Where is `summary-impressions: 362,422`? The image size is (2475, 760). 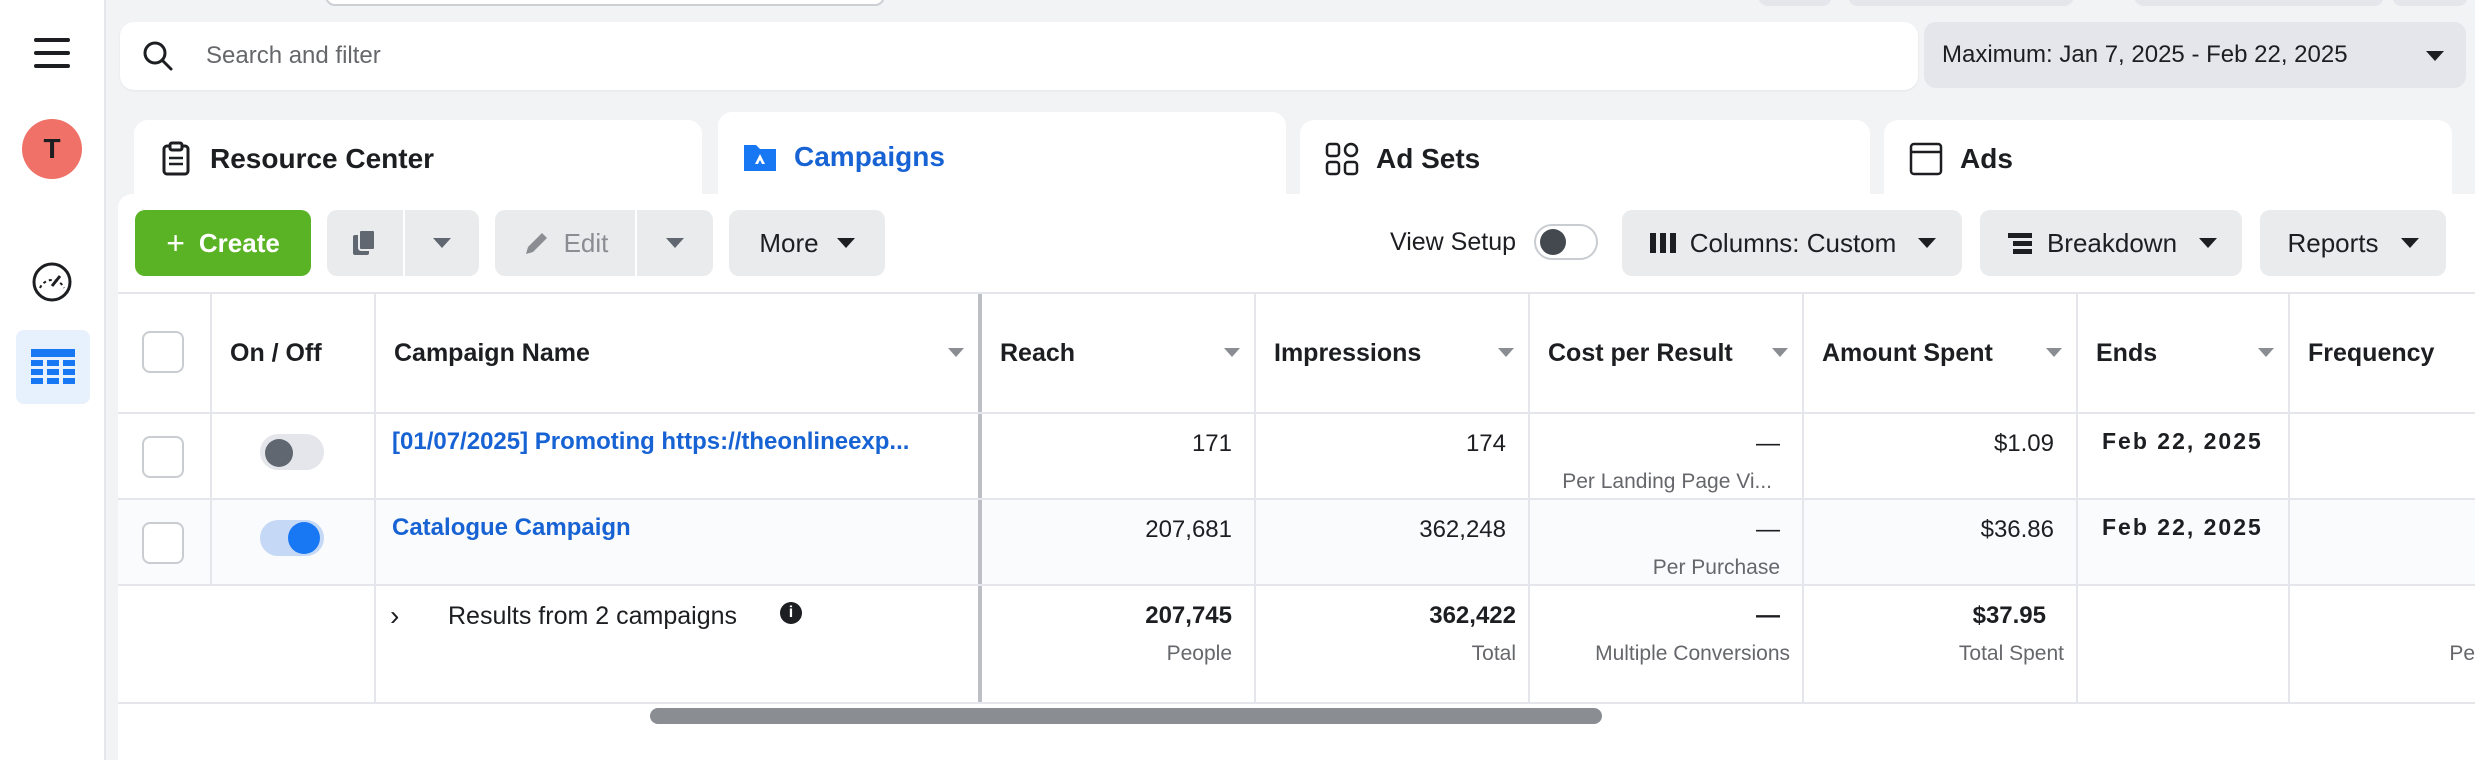 summary-impressions: 362,422 is located at coordinates (1472, 615).